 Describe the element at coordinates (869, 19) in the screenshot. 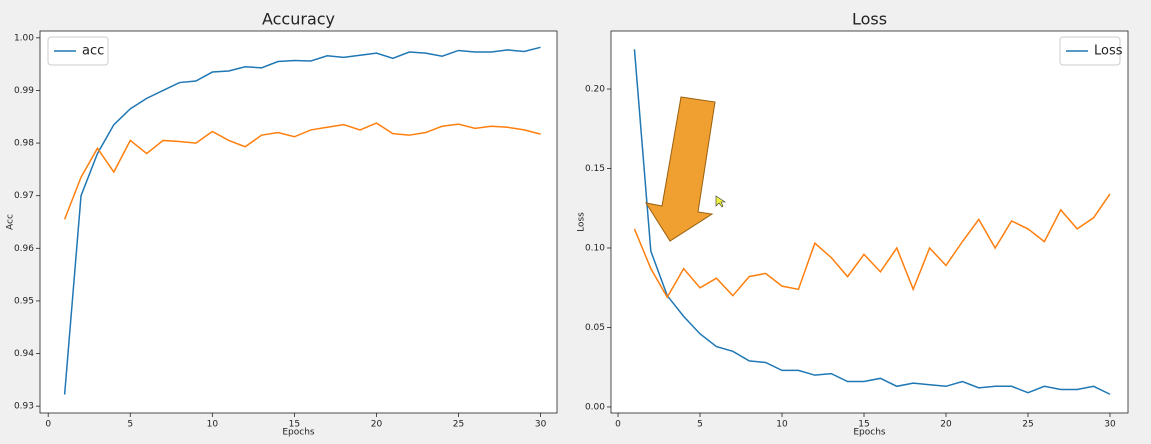

I see `chart-title: Loss` at that location.